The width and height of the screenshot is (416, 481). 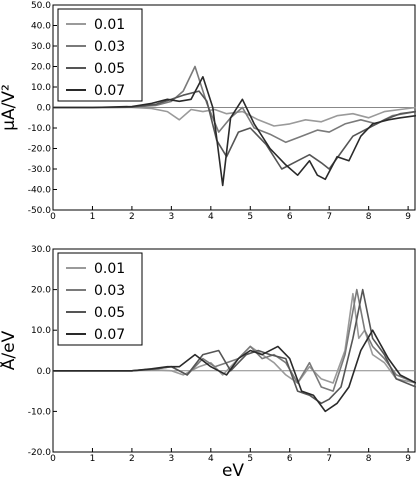 What do you see at coordinates (211, 217) in the screenshot?
I see `top-x-tick-label: 4` at bounding box center [211, 217].